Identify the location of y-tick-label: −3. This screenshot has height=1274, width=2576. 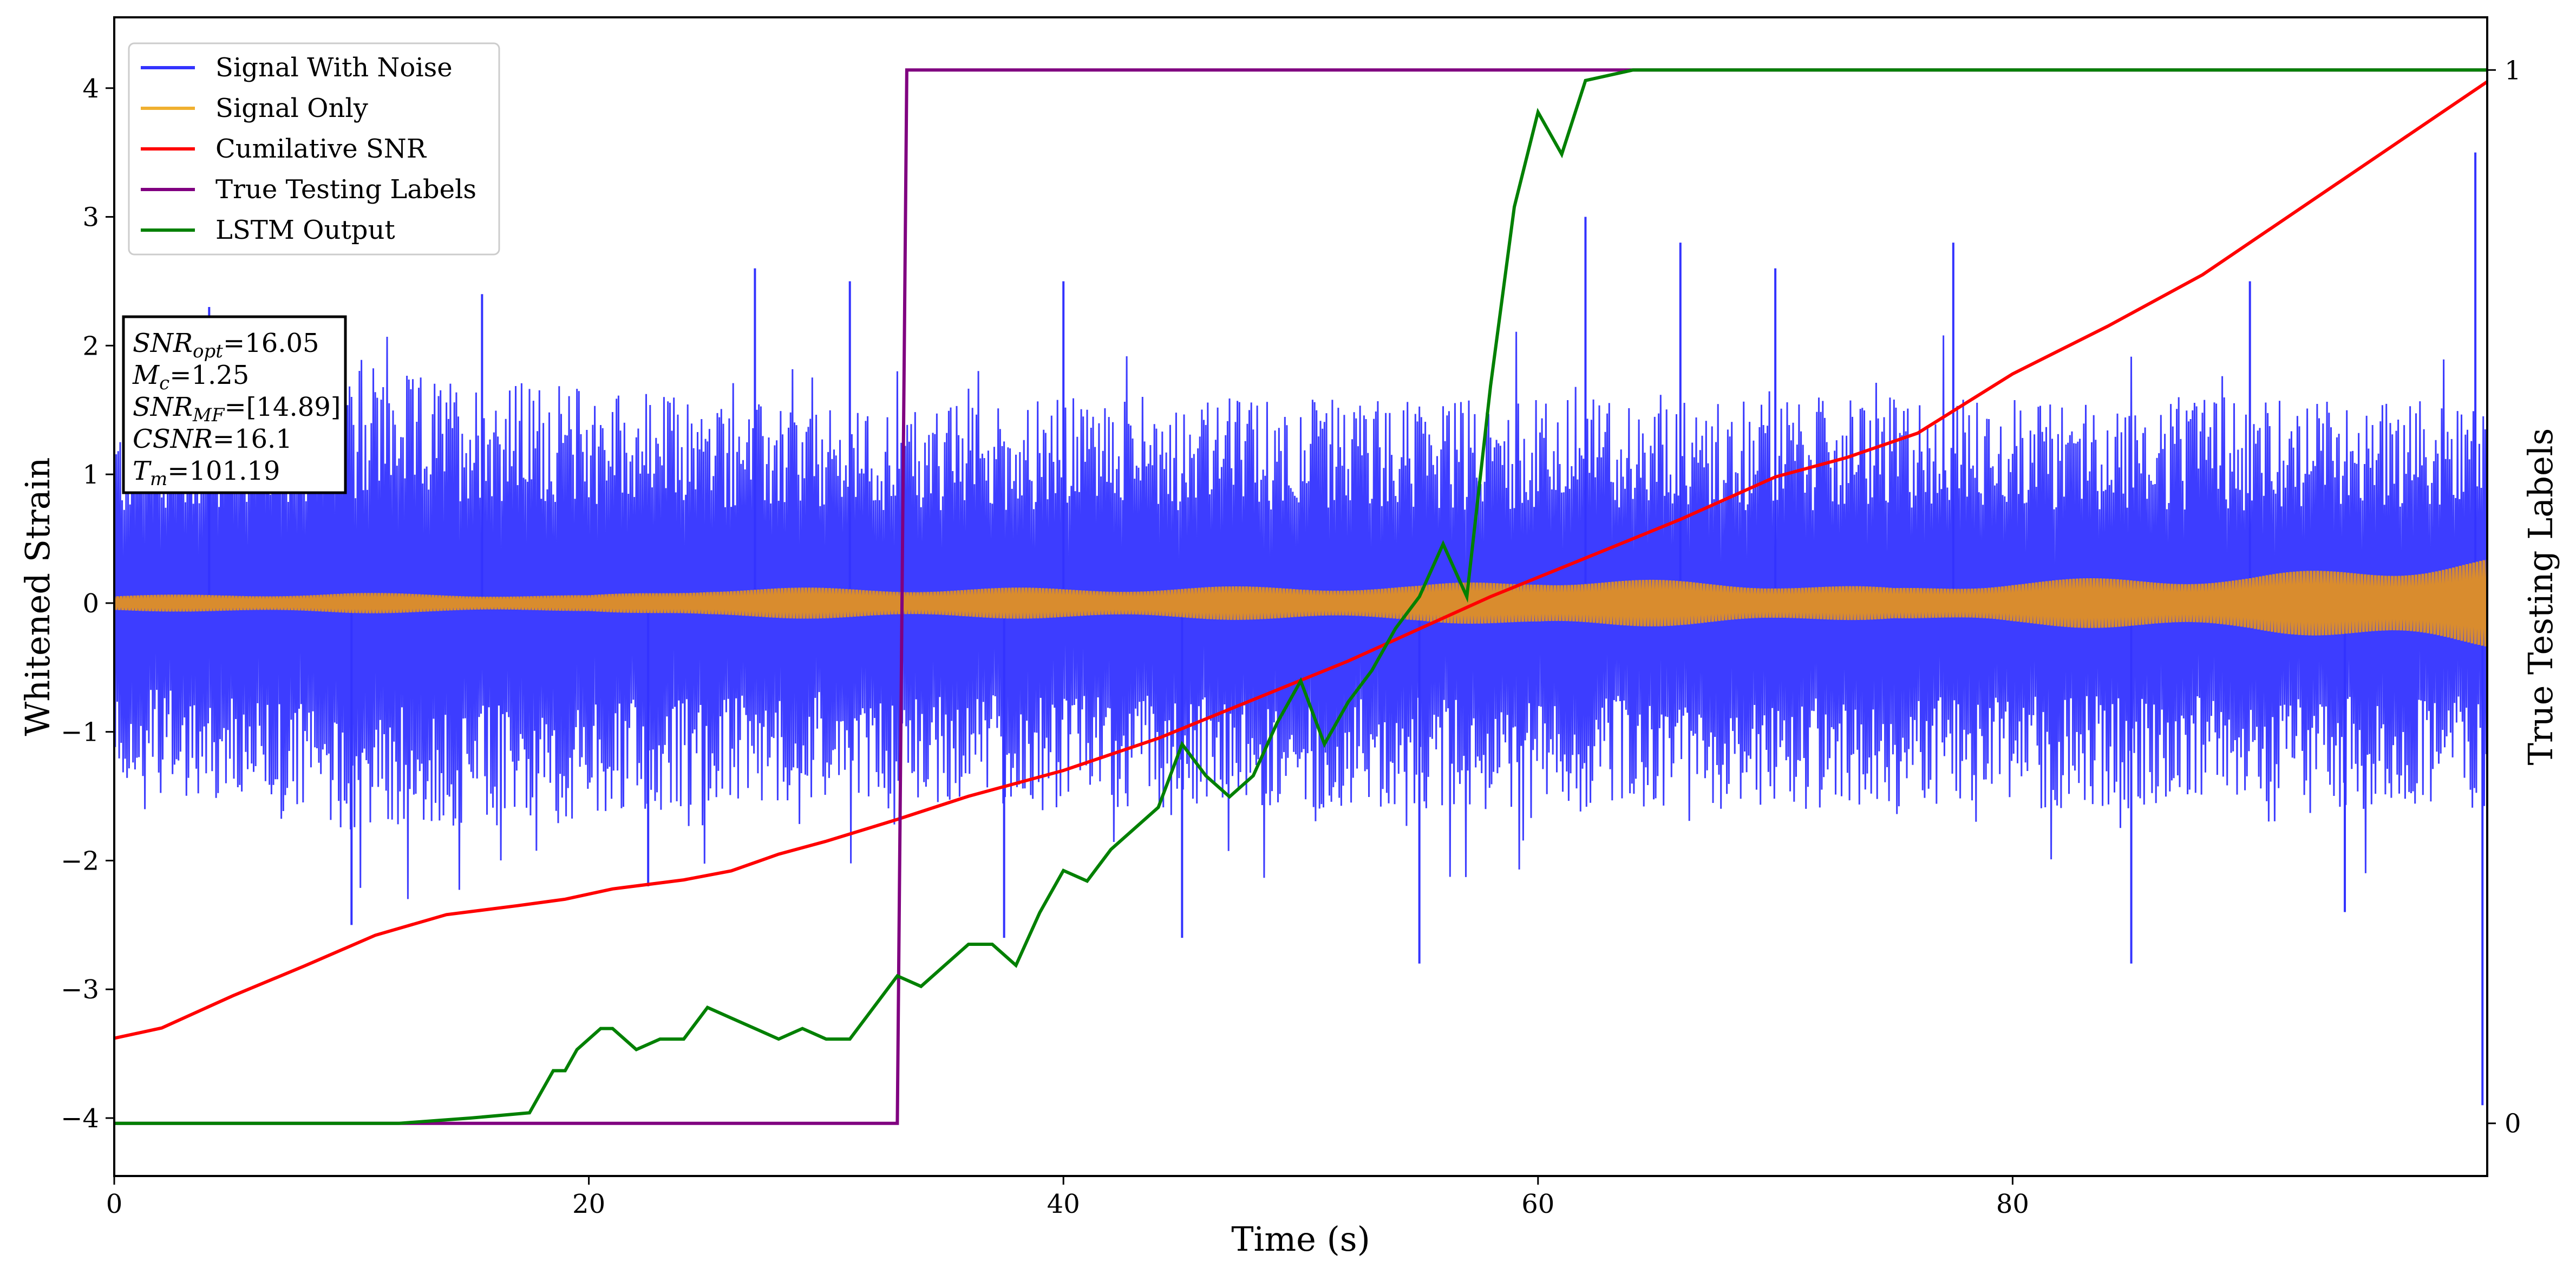
(80, 990).